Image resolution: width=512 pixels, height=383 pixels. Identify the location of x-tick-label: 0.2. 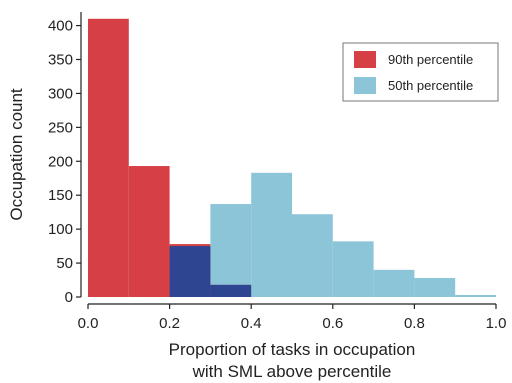
(169, 323).